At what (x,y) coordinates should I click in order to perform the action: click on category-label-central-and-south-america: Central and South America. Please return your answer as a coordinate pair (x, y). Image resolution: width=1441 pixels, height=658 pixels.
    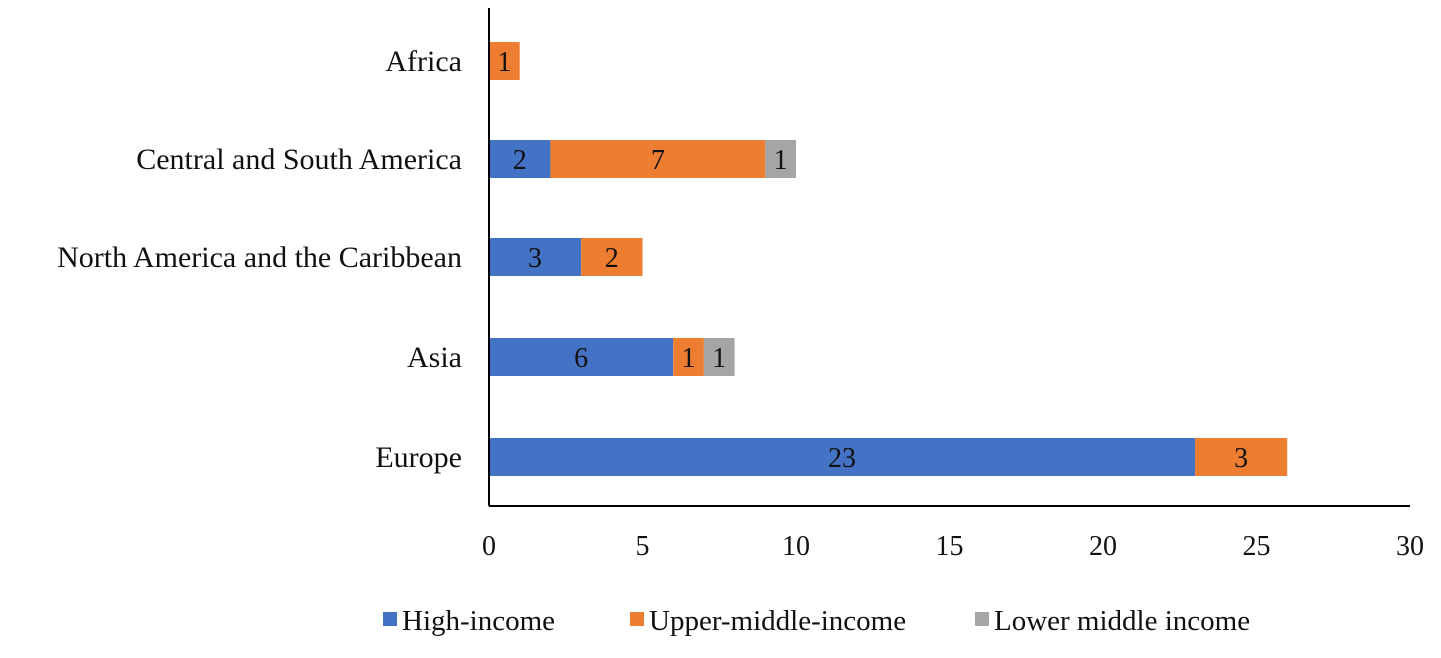
    Looking at the image, I should click on (299, 159).